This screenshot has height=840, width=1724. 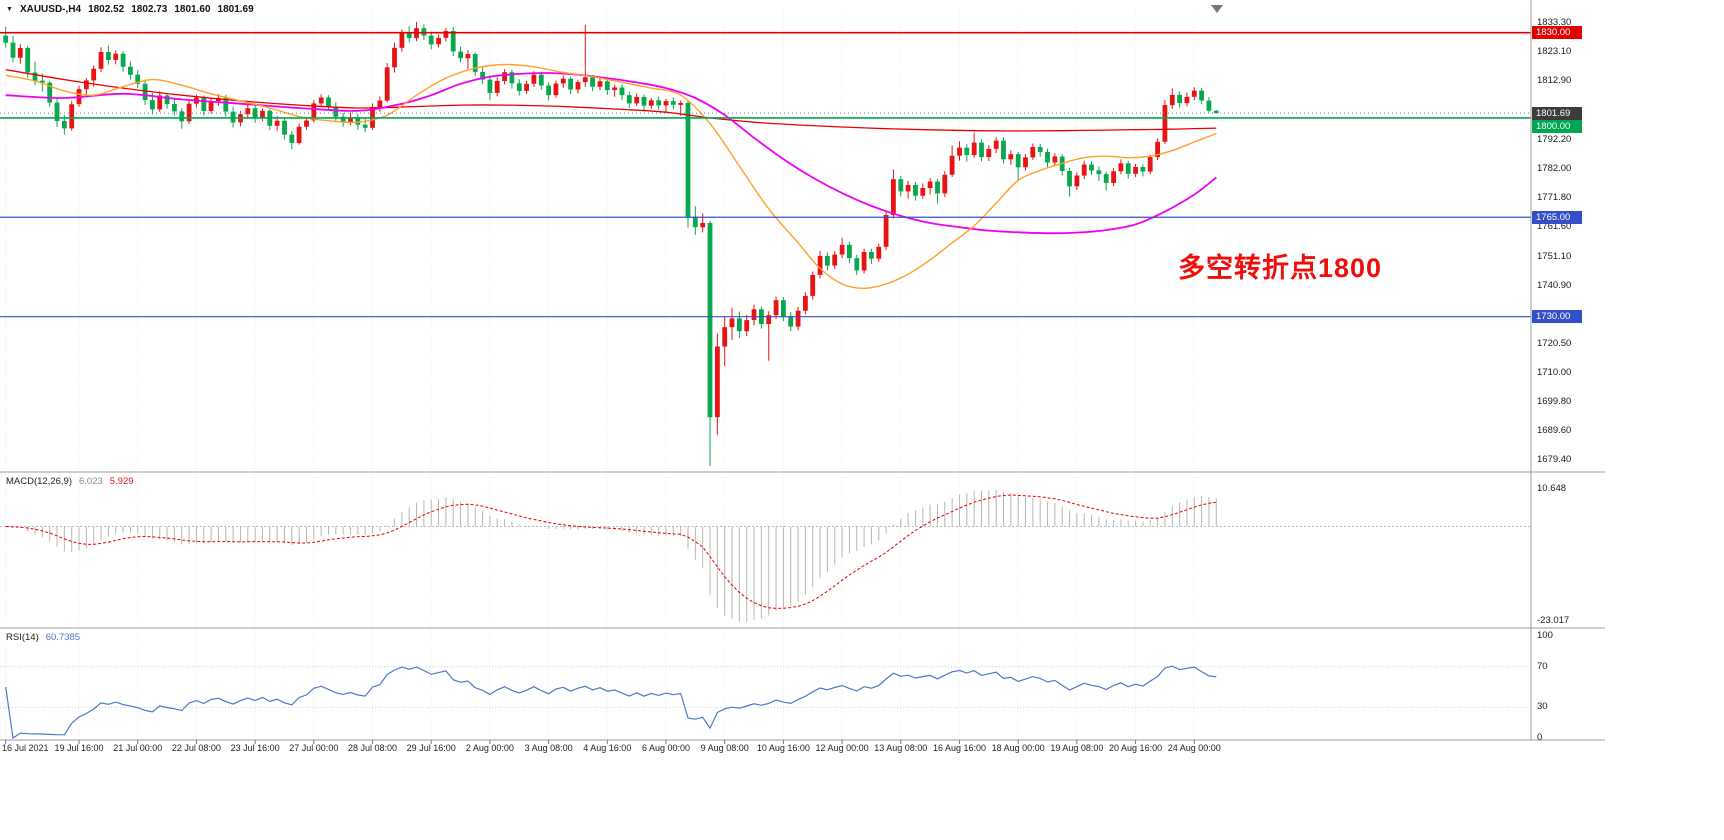 What do you see at coordinates (63, 637) in the screenshot?
I see `rsi-value: 60.7385` at bounding box center [63, 637].